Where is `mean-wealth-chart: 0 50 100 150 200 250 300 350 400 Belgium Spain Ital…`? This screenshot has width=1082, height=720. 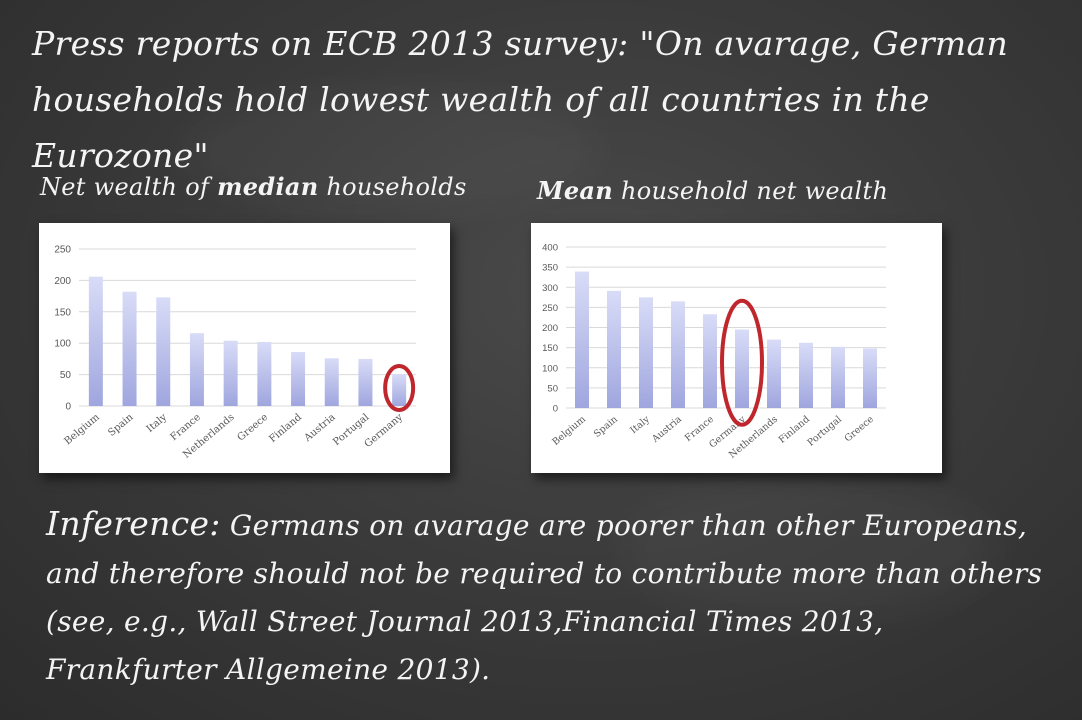
mean-wealth-chart: 0 50 100 150 200 250 300 350 400 Belgium Spain Ital… is located at coordinates (714, 352).